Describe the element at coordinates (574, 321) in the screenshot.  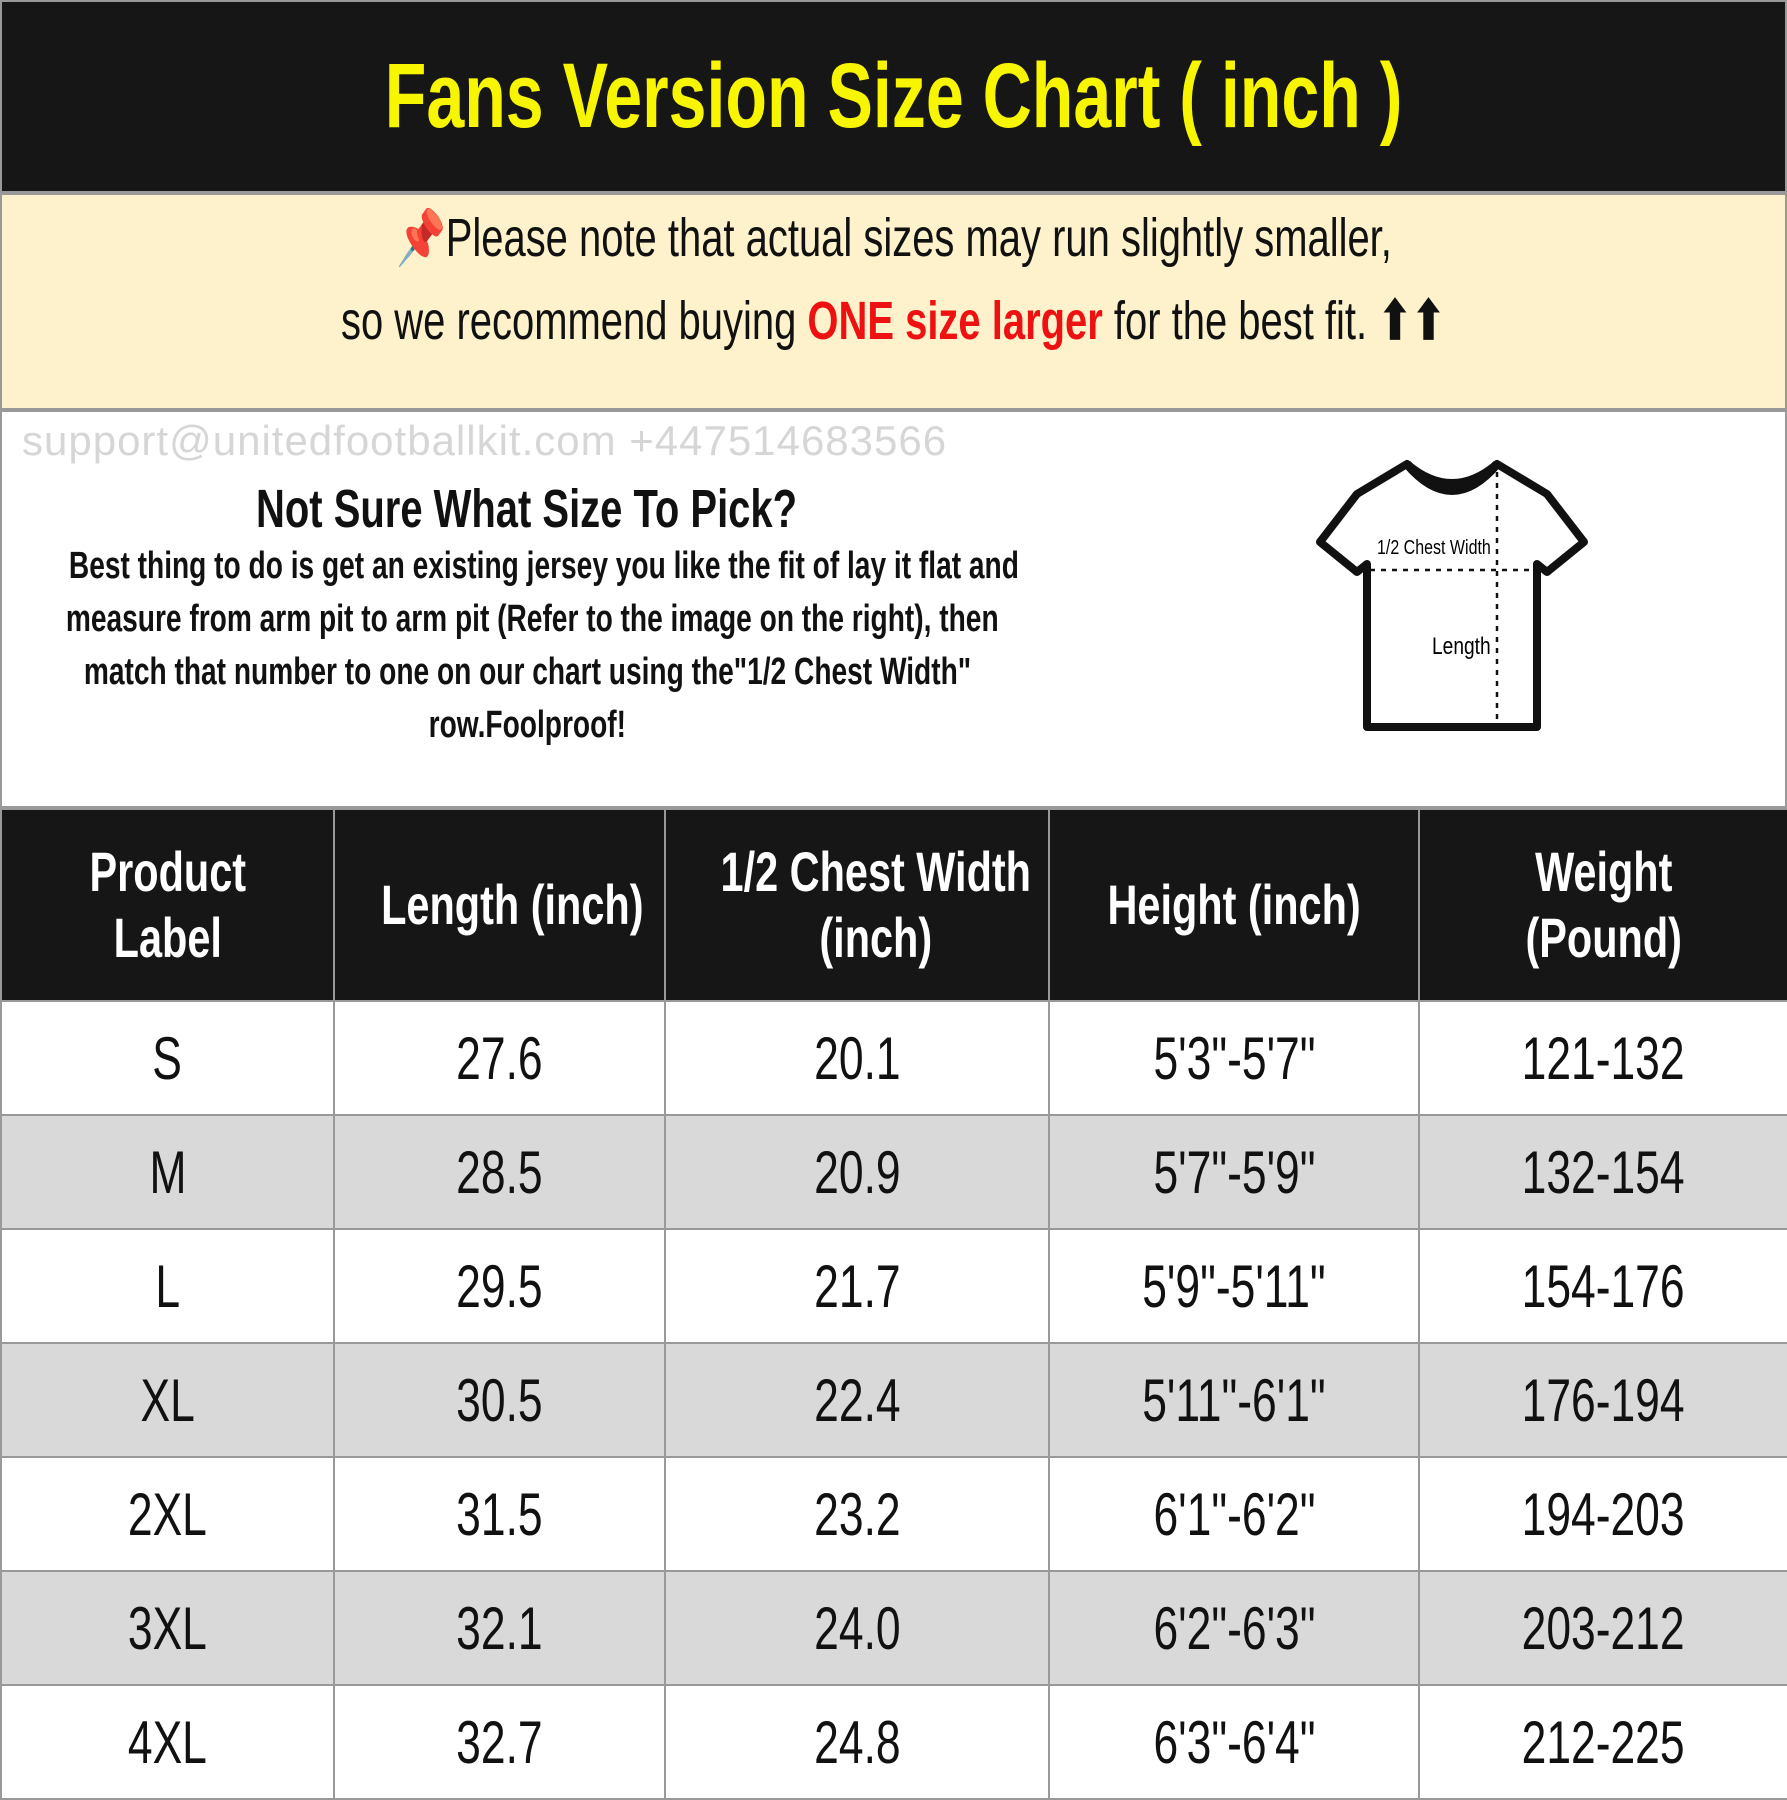
I see `note-line-2: so we recommend buying` at that location.